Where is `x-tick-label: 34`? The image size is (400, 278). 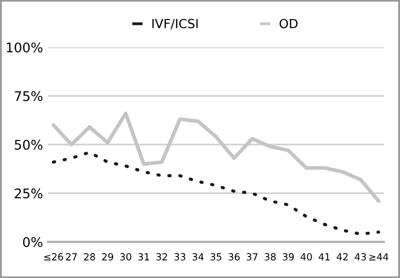
x-tick-label: 34 is located at coordinates (198, 256).